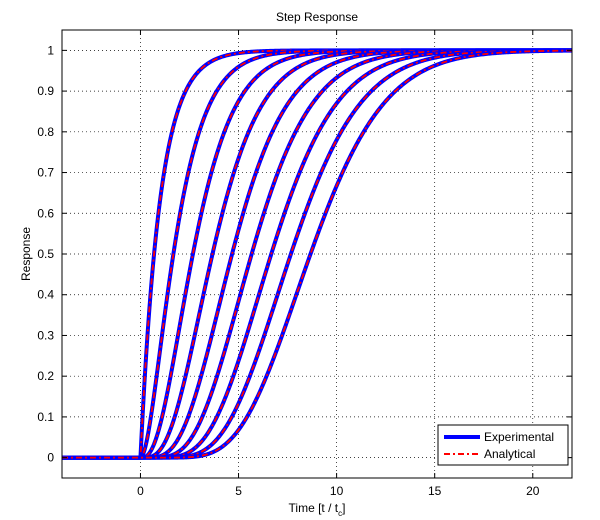 The width and height of the screenshot is (600, 520). What do you see at coordinates (238, 491) in the screenshot?
I see `x-tick-label: 5` at bounding box center [238, 491].